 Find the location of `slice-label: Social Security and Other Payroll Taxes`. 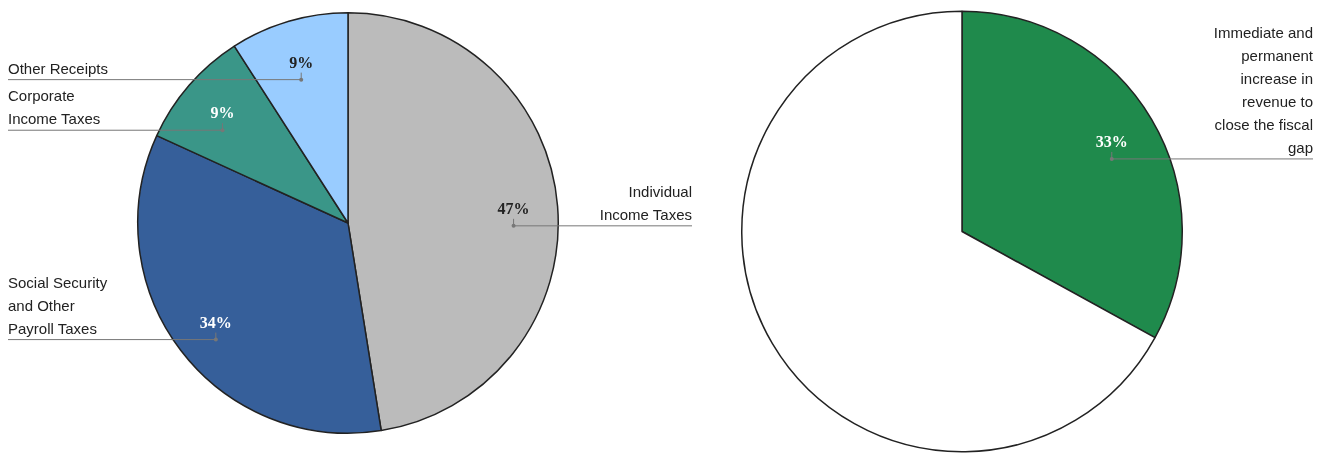

slice-label: Social Security and Other Payroll Taxes is located at coordinates (58, 305).